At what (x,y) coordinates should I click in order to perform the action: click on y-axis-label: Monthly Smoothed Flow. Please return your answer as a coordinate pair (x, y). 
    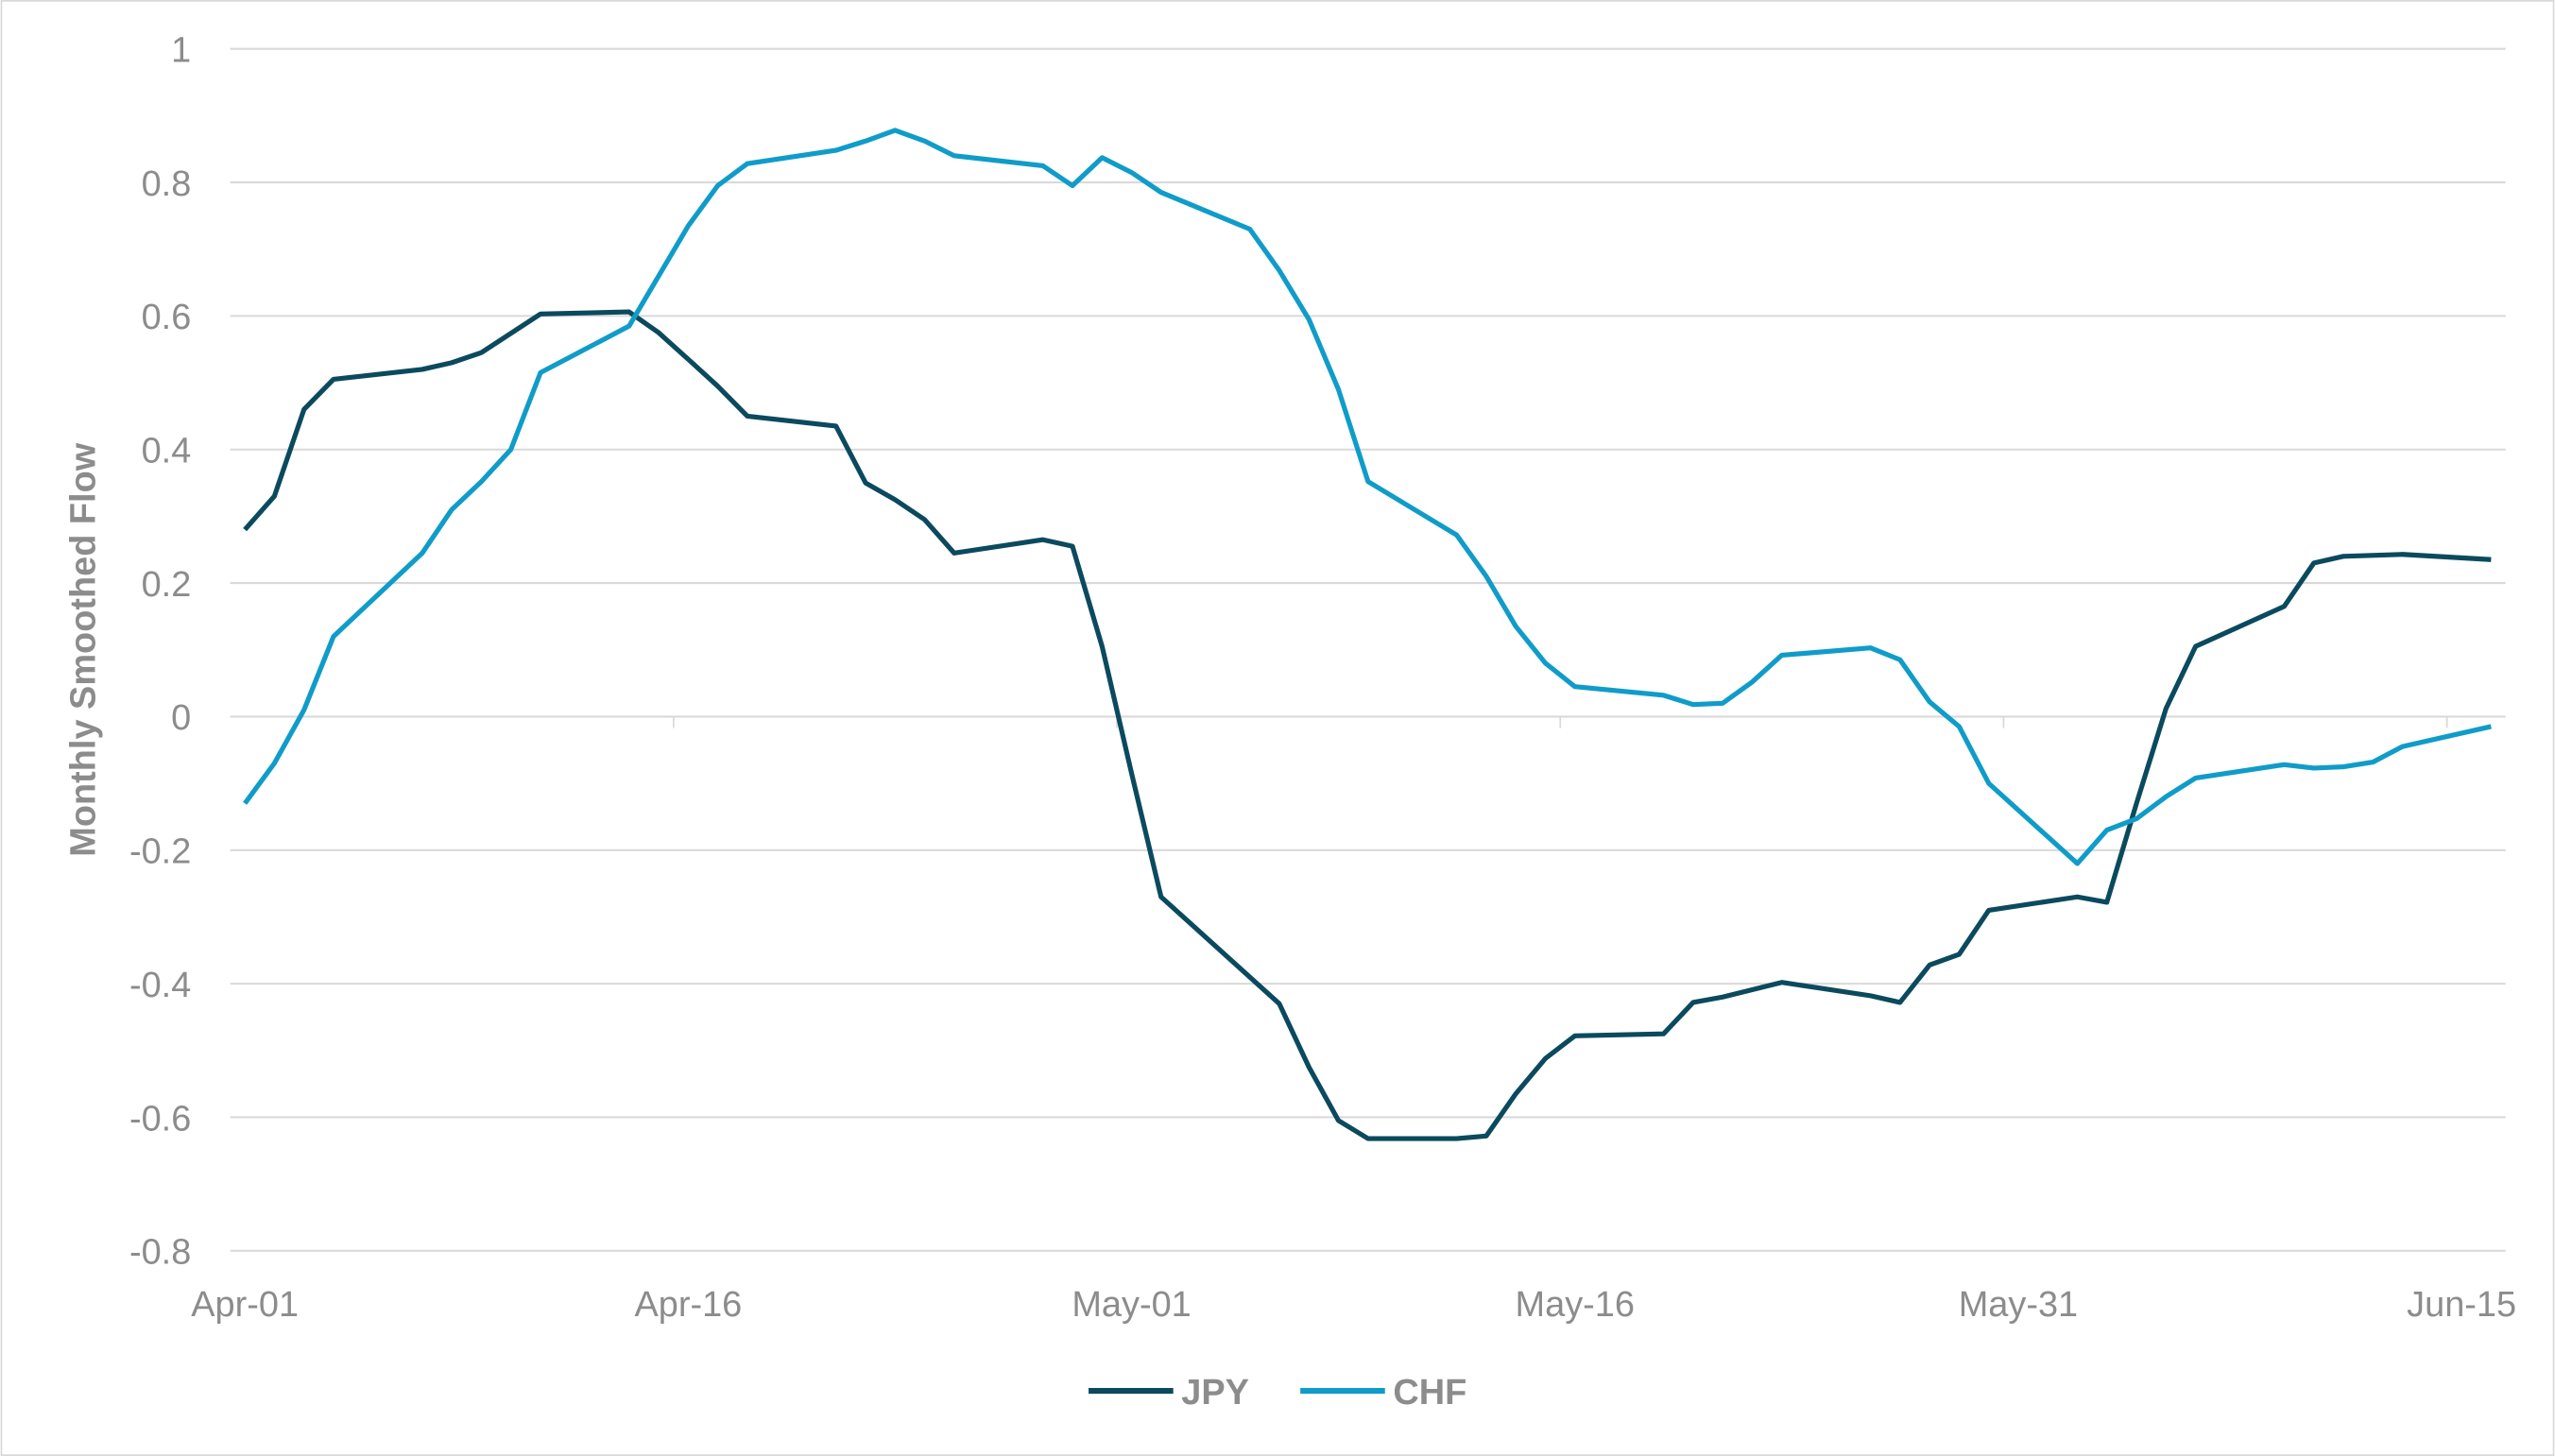
    Looking at the image, I should click on (84, 649).